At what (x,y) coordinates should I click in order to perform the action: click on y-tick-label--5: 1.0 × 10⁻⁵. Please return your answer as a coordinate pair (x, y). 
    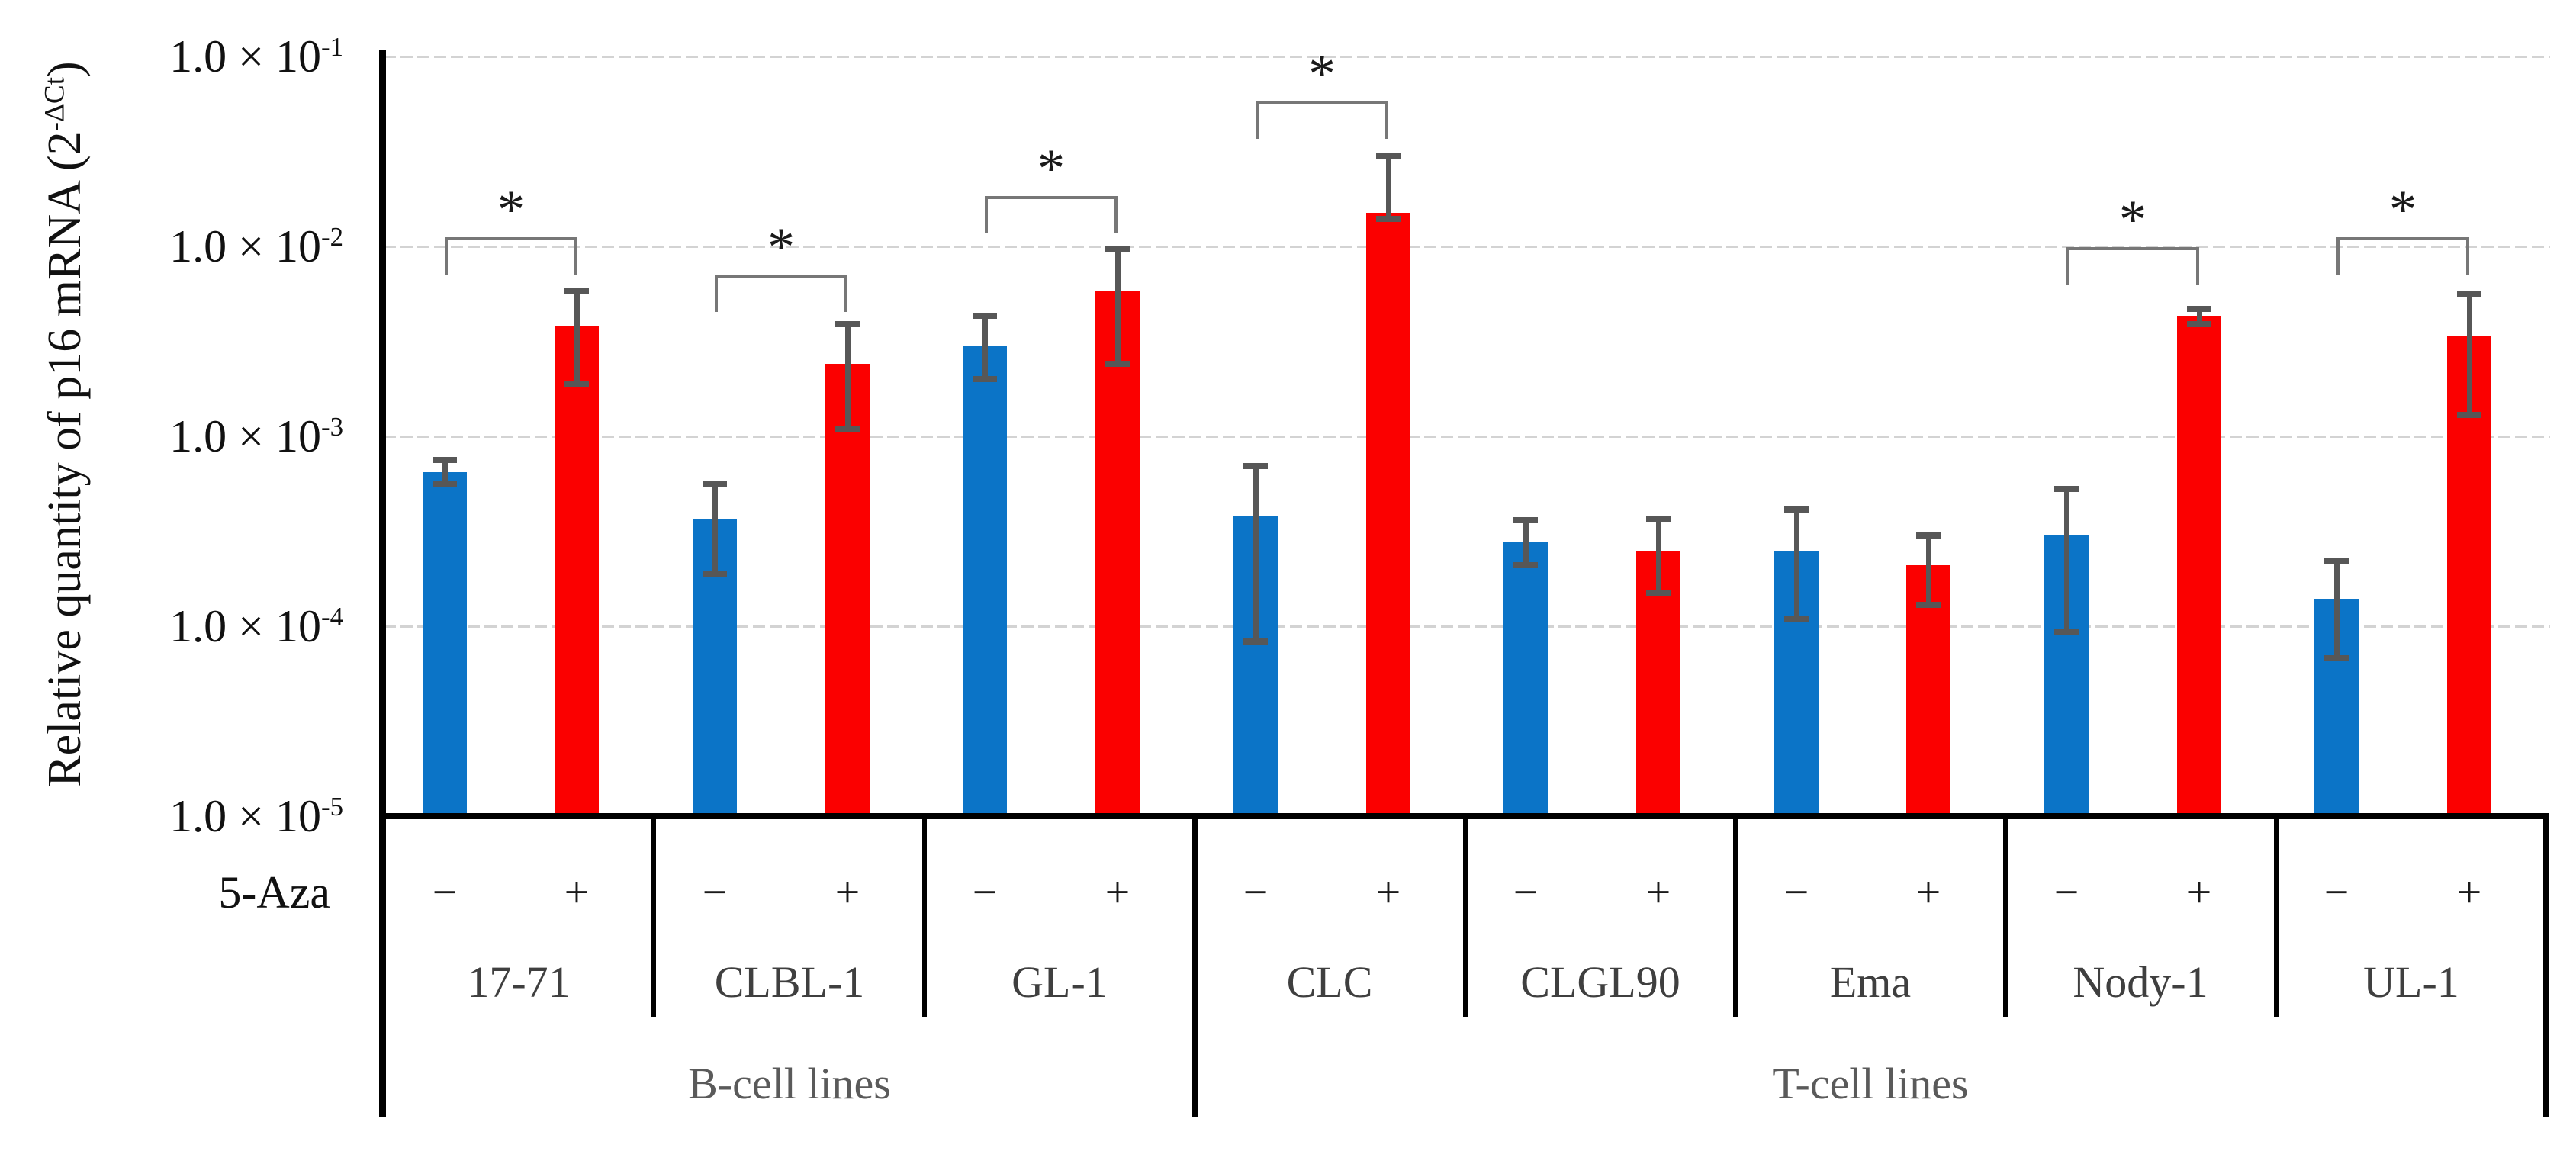
    Looking at the image, I should click on (256, 816).